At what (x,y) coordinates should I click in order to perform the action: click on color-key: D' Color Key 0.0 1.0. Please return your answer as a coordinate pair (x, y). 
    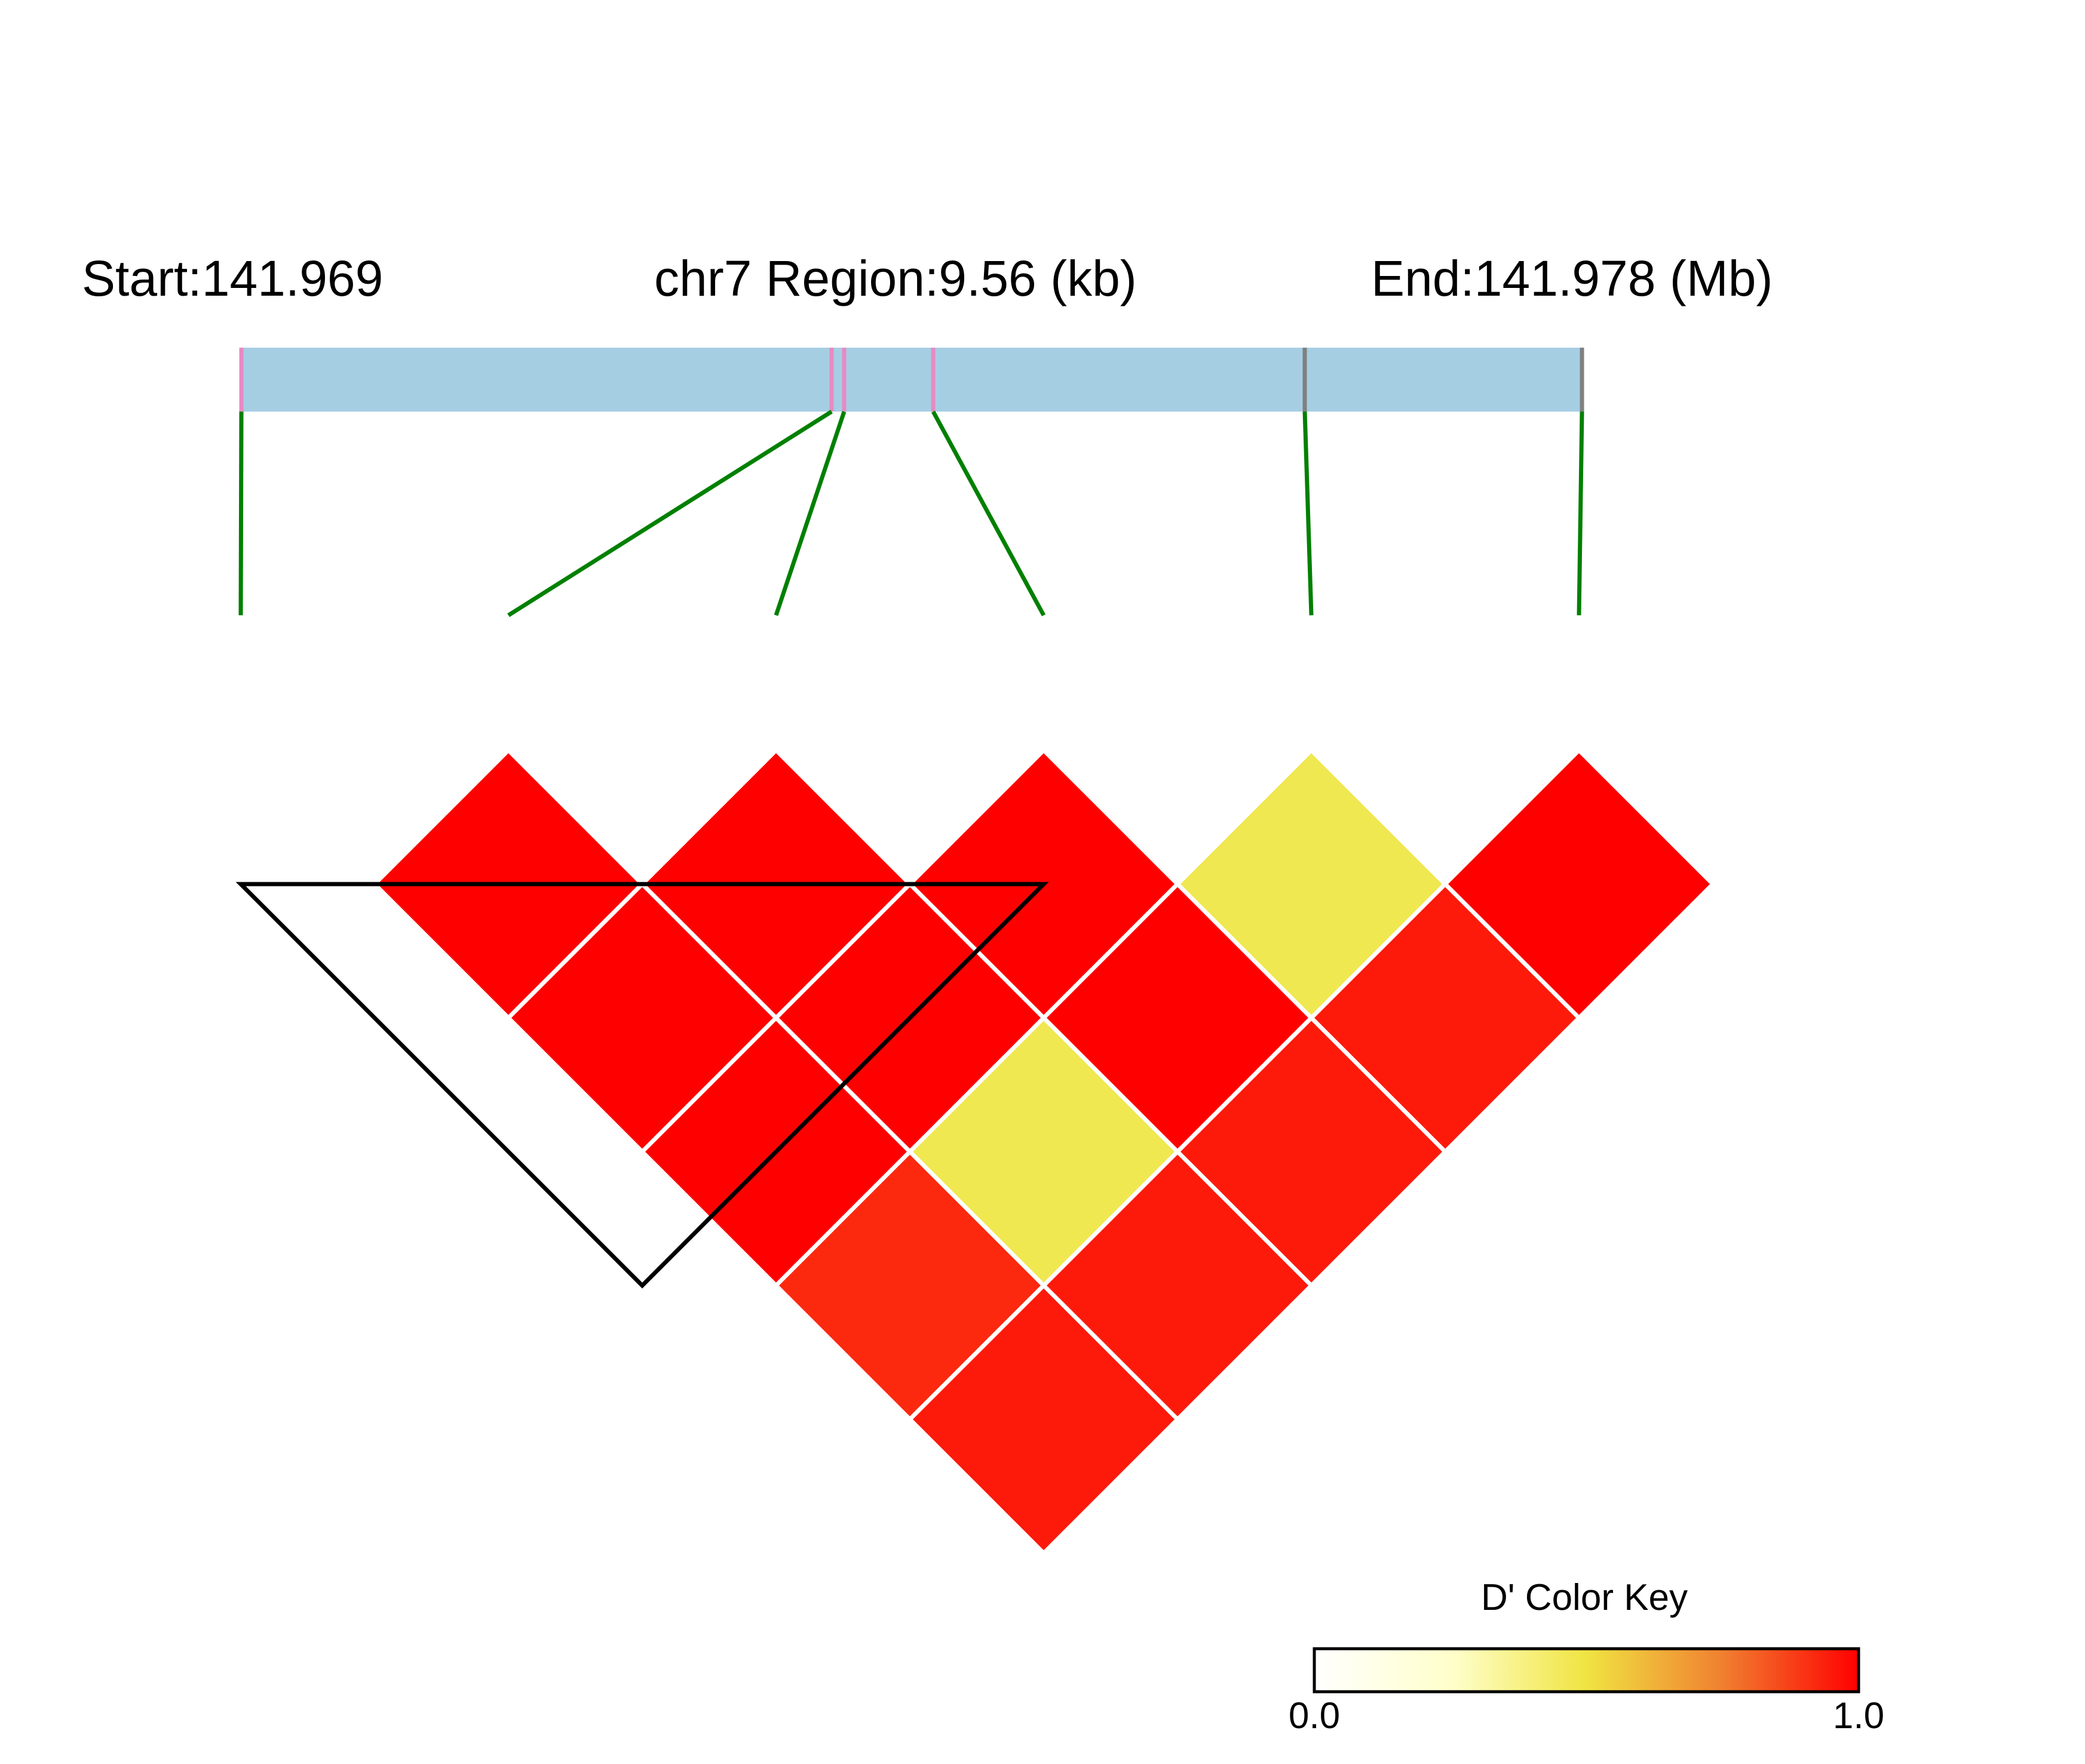
    Looking at the image, I should click on (1586, 1657).